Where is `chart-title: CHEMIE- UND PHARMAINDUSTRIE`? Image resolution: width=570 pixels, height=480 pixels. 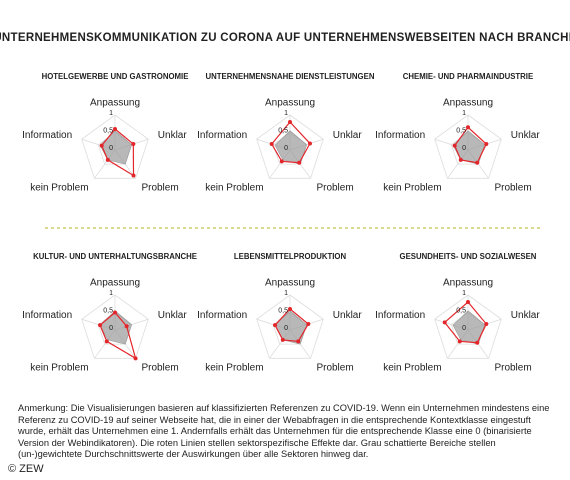
chart-title: CHEMIE- UND PHARMAINDUSTRIE is located at coordinates (468, 76).